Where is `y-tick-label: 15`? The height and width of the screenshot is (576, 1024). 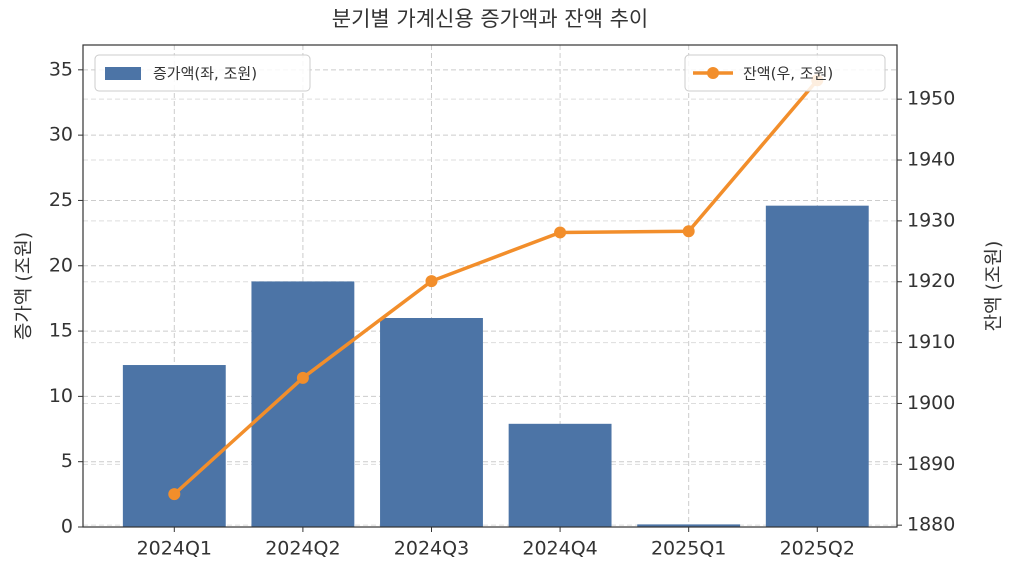
y-tick-label: 15 is located at coordinates (61, 331).